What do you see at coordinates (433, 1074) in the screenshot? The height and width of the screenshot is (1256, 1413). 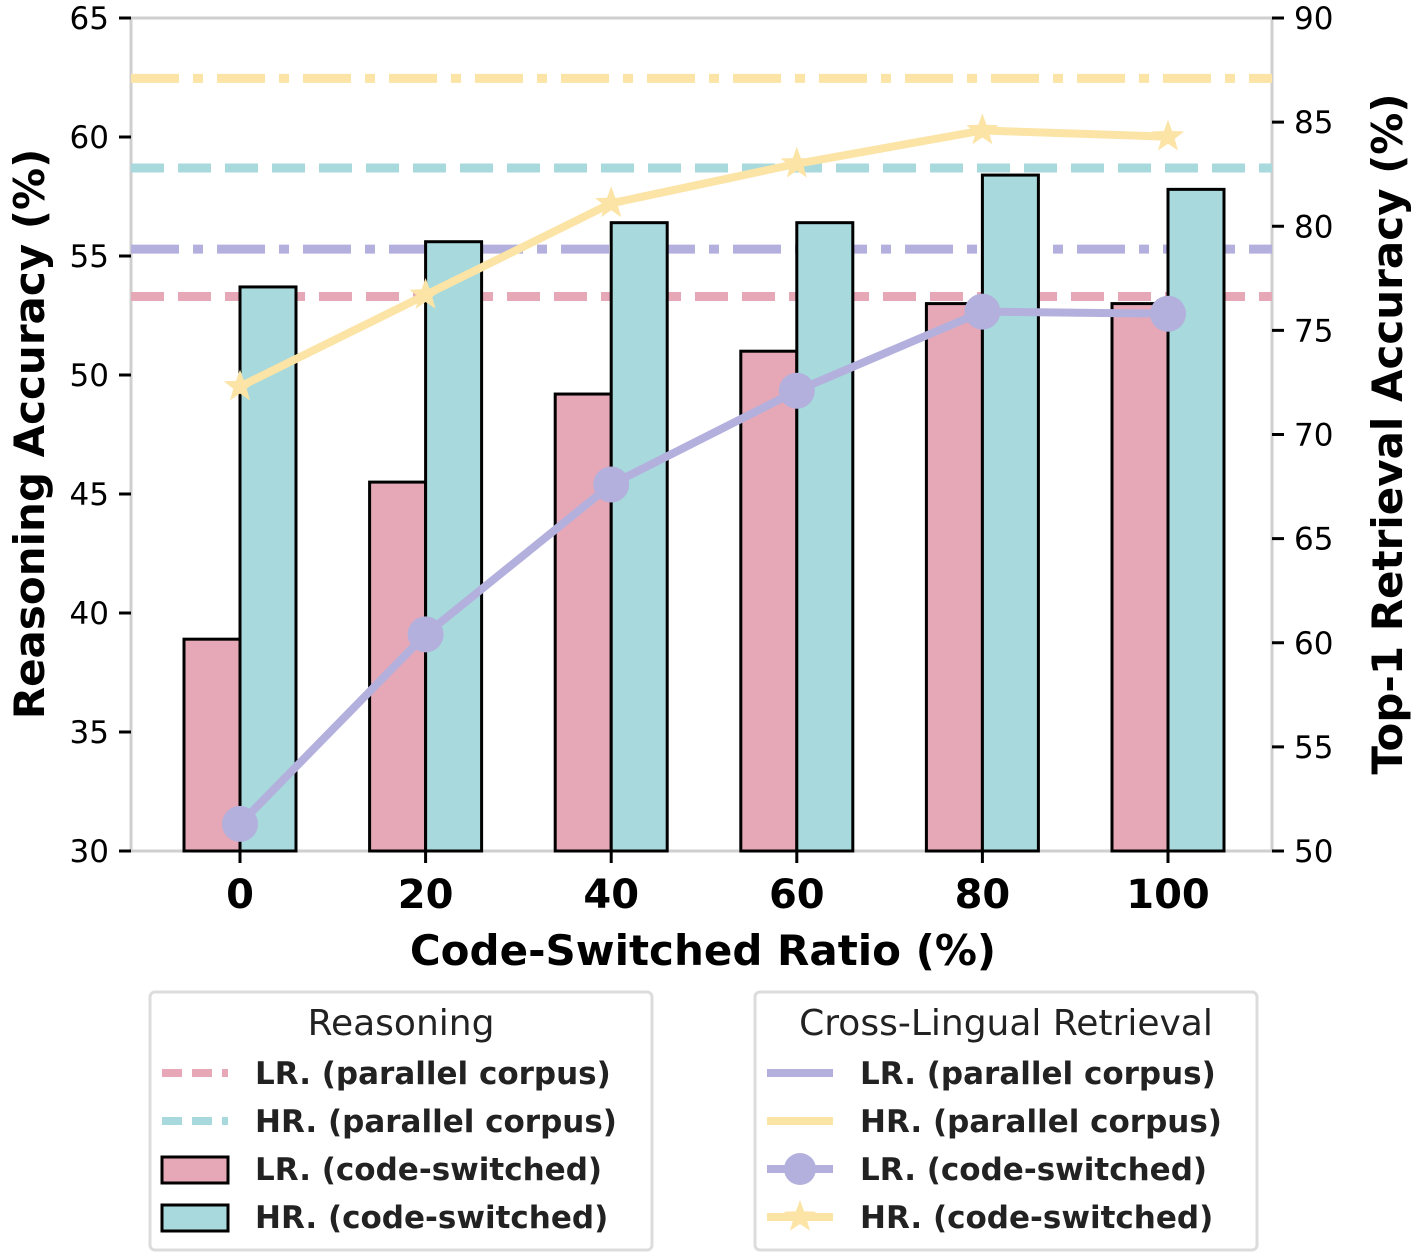 I see `legend-reasoning-item: LR. (parallel corpus)` at bounding box center [433, 1074].